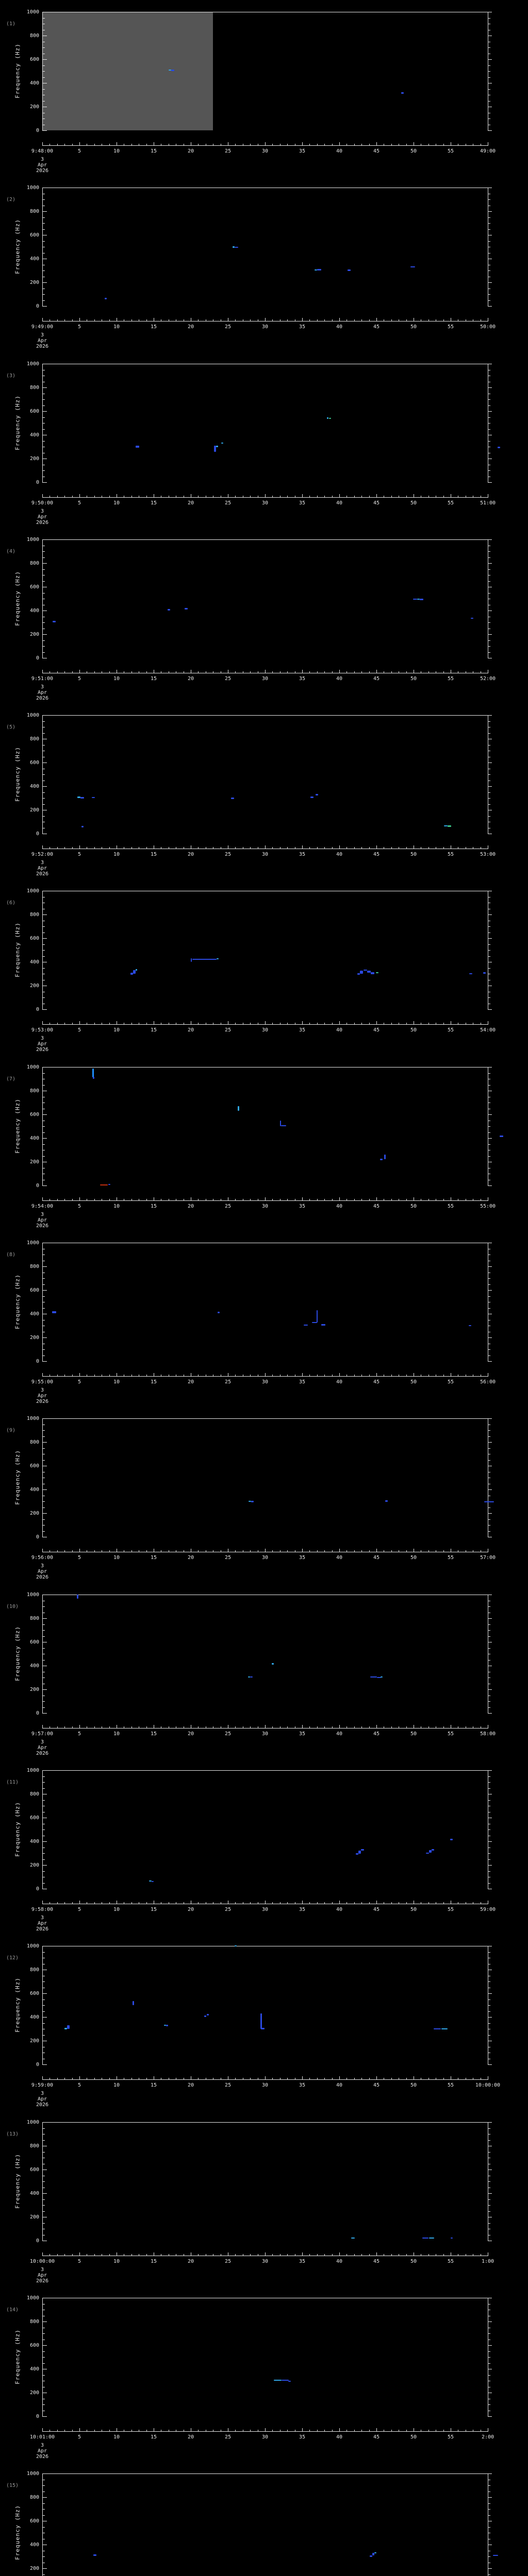  What do you see at coordinates (488, 1206) in the screenshot?
I see `end-time-label: 55:00` at bounding box center [488, 1206].